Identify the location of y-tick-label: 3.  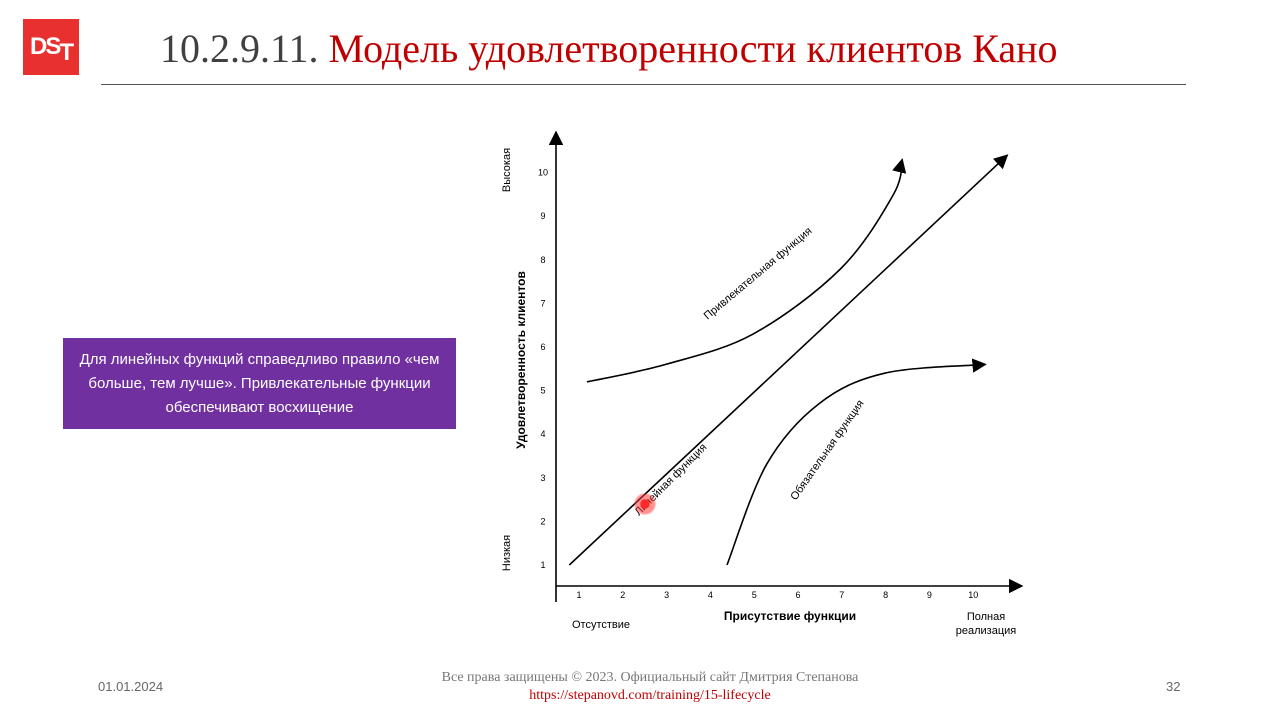
(542, 478).